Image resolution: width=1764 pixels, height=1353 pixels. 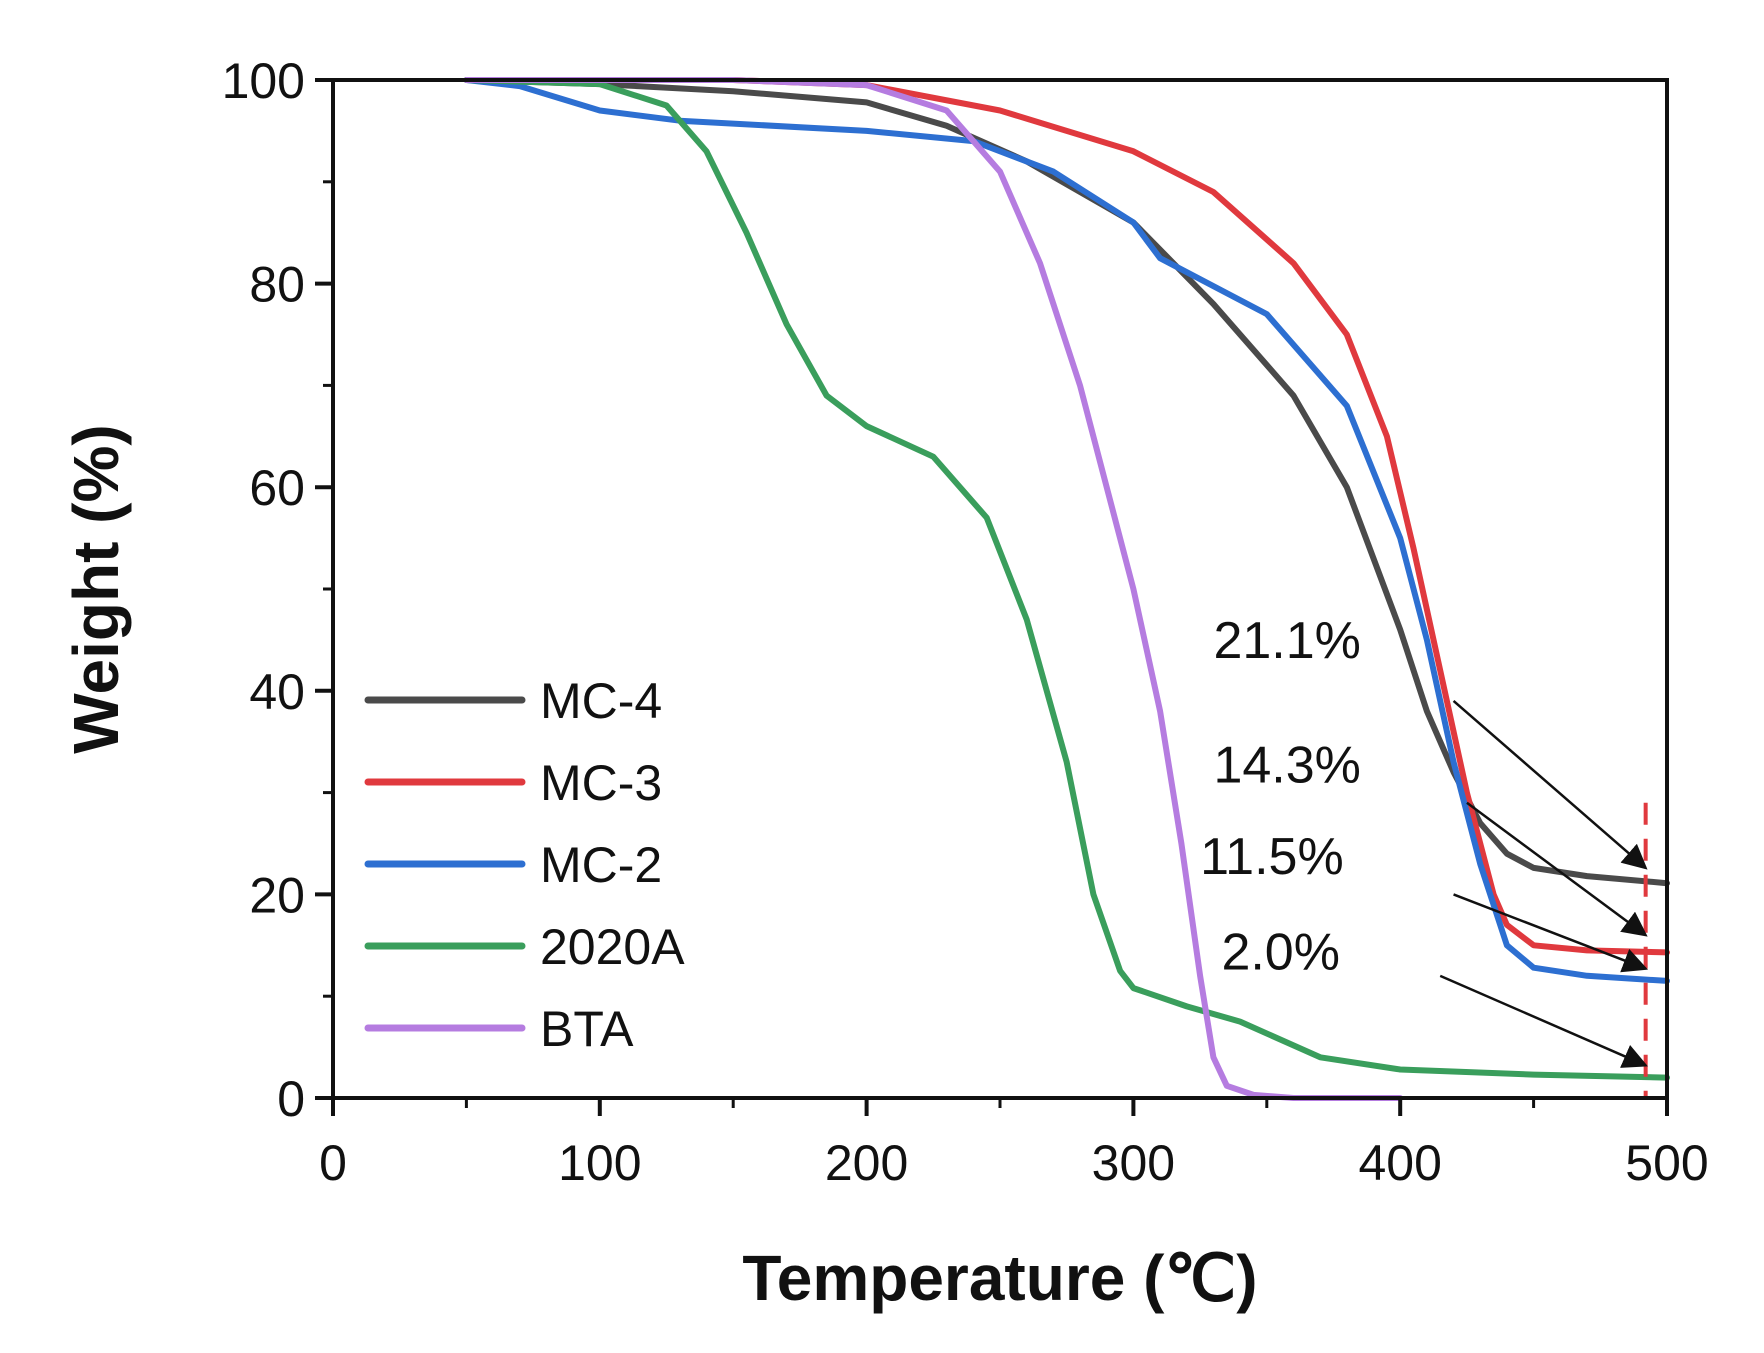 What do you see at coordinates (1272, 857) in the screenshot?
I see `annotation-label: 11.5%` at bounding box center [1272, 857].